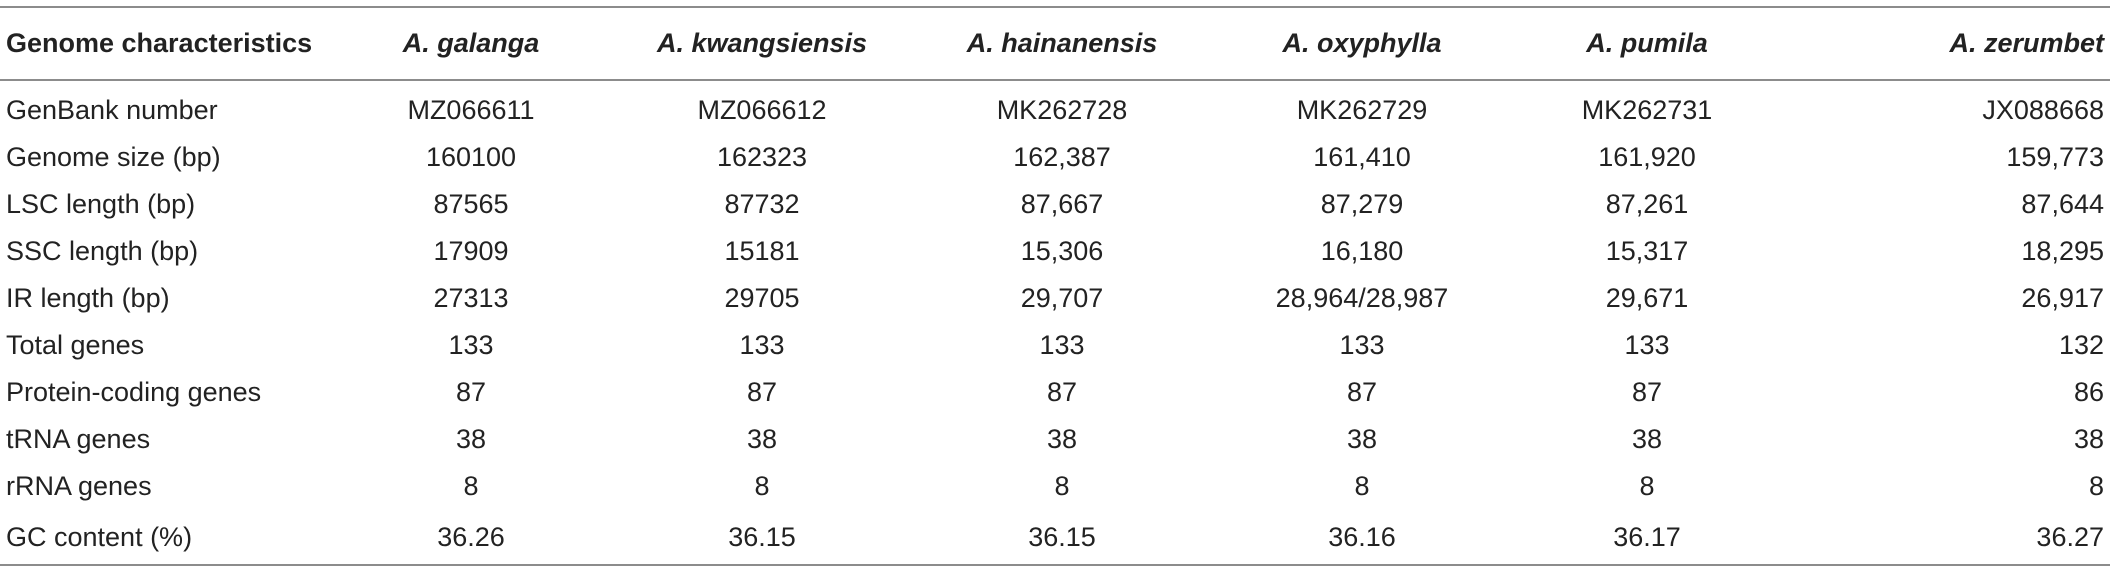  I want to click on table-cell: 162323, so click(762, 157).